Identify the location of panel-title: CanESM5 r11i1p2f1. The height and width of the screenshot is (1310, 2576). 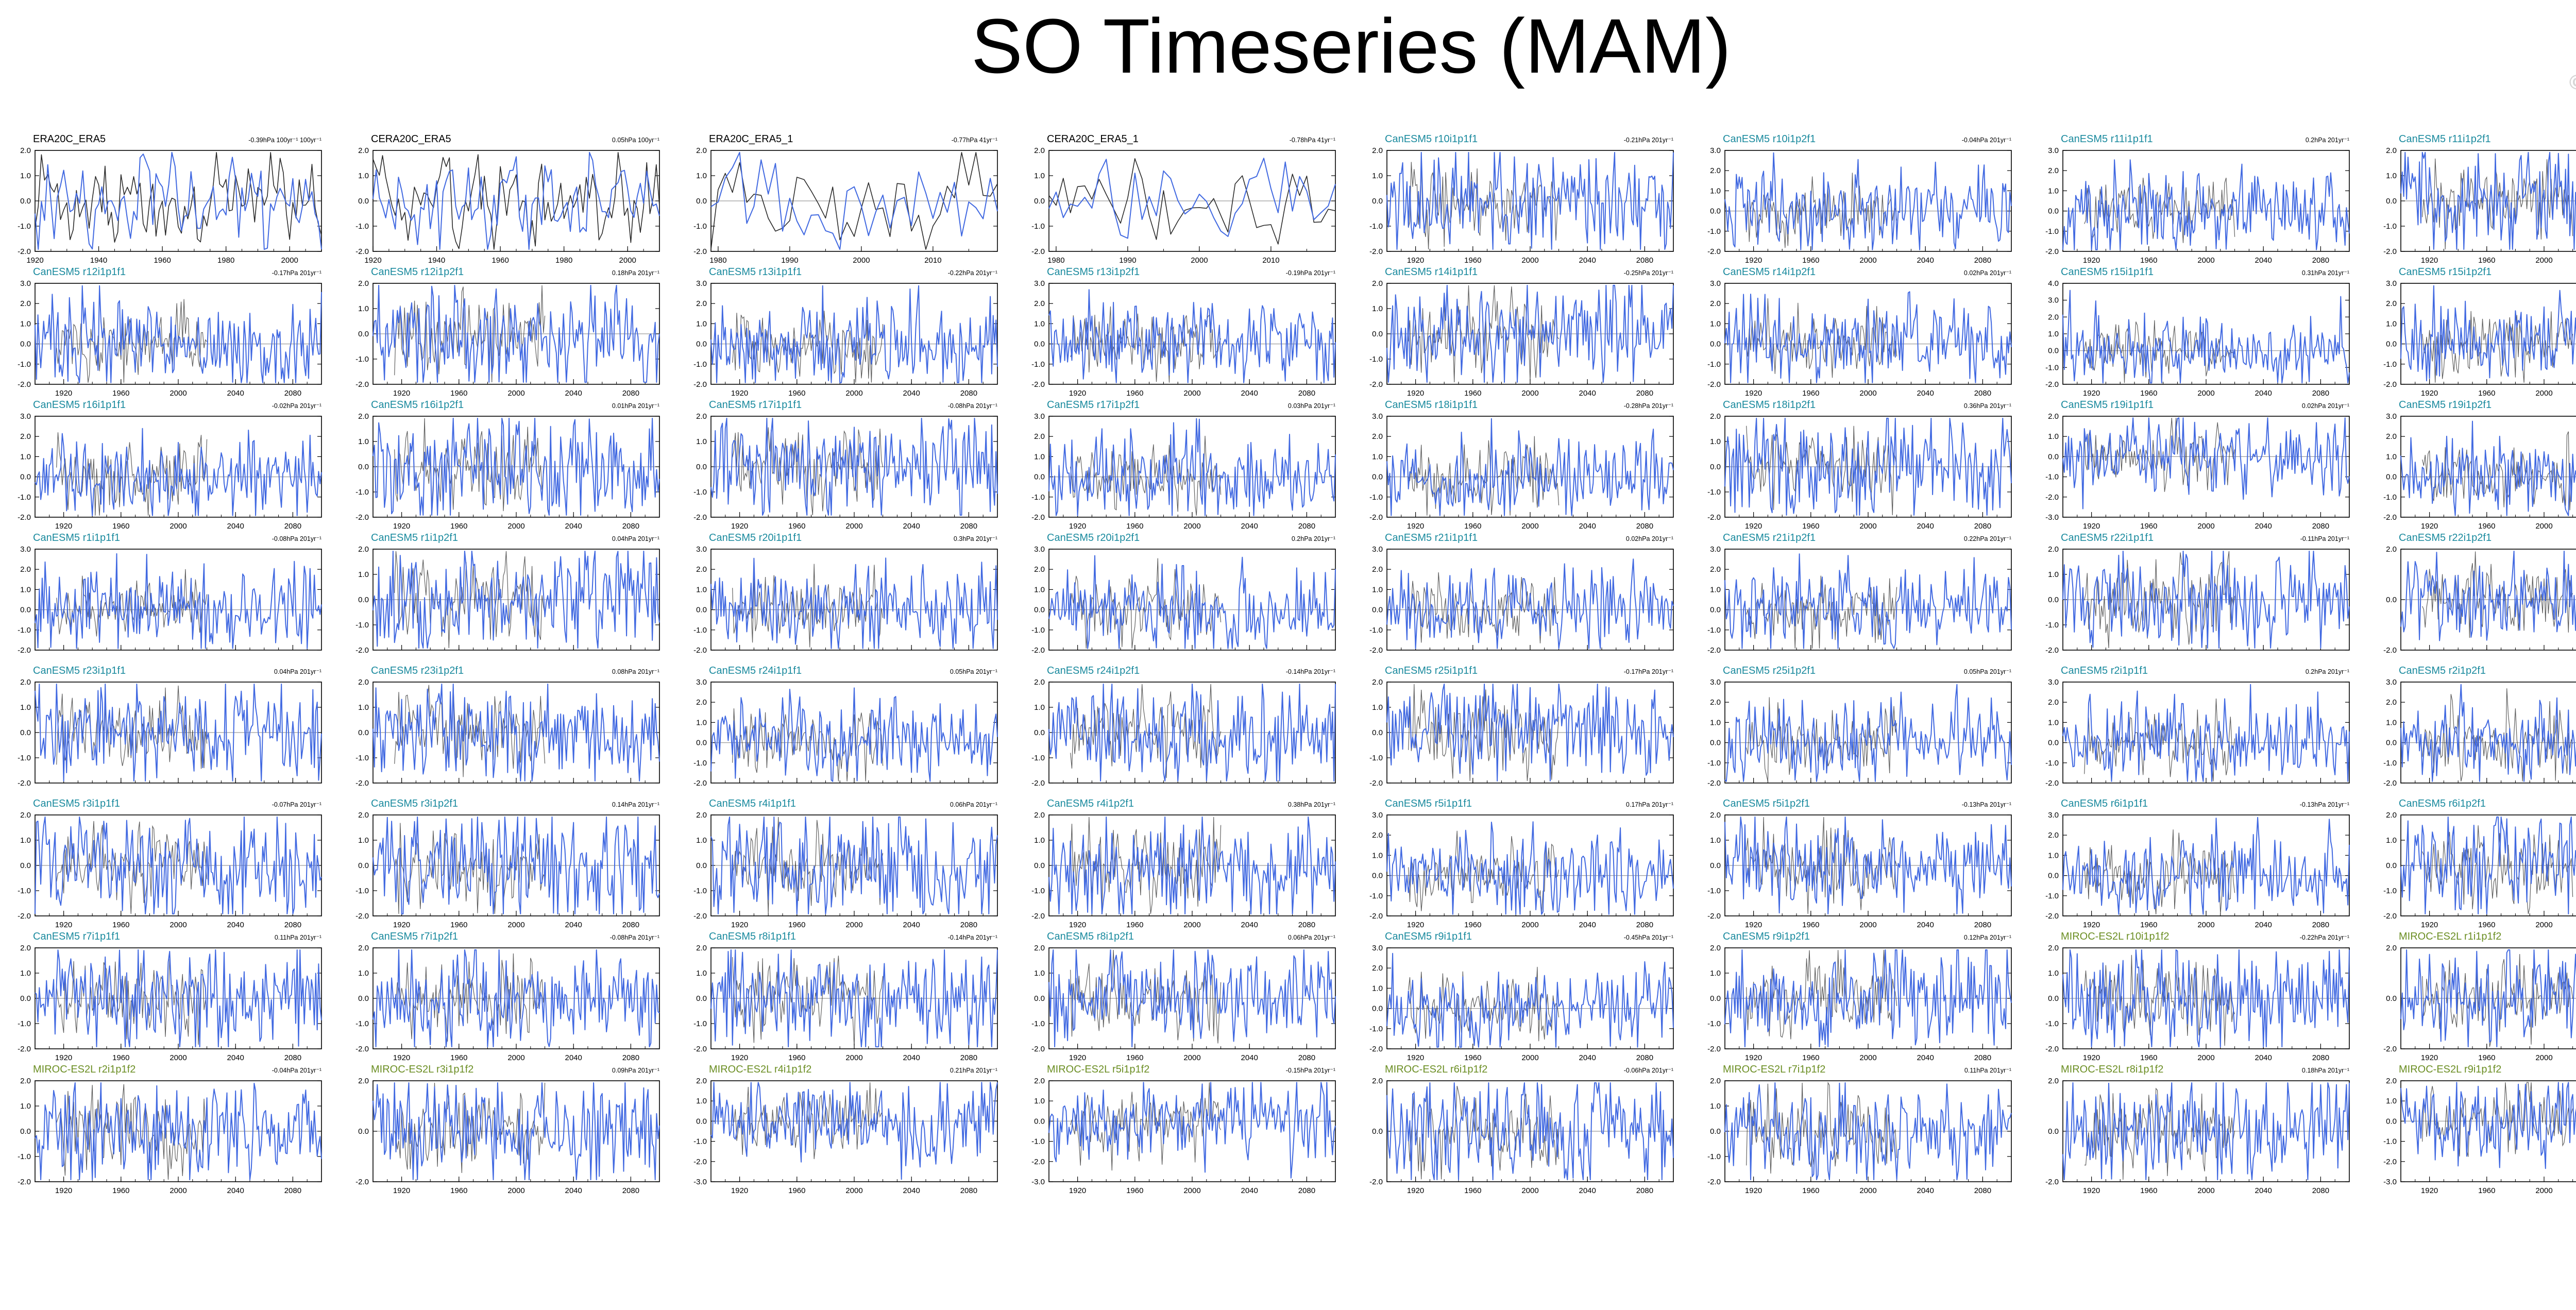
(2445, 139).